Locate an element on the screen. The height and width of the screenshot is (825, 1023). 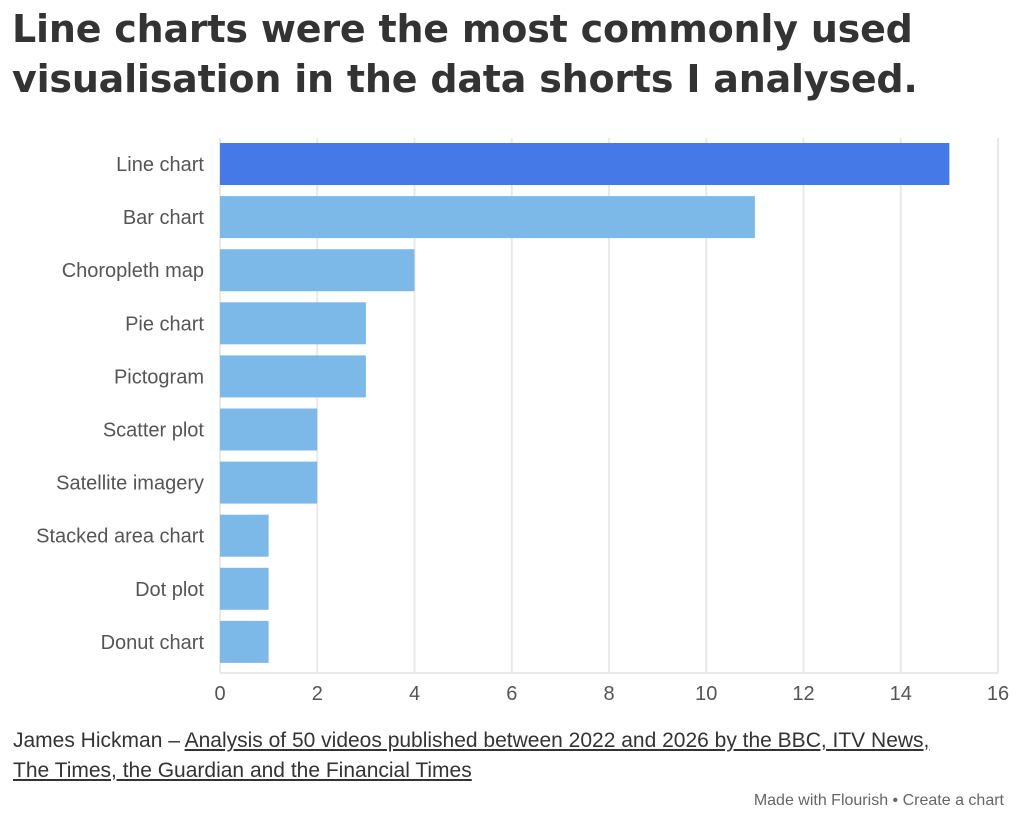
bar-line-chart is located at coordinates (585, 164).